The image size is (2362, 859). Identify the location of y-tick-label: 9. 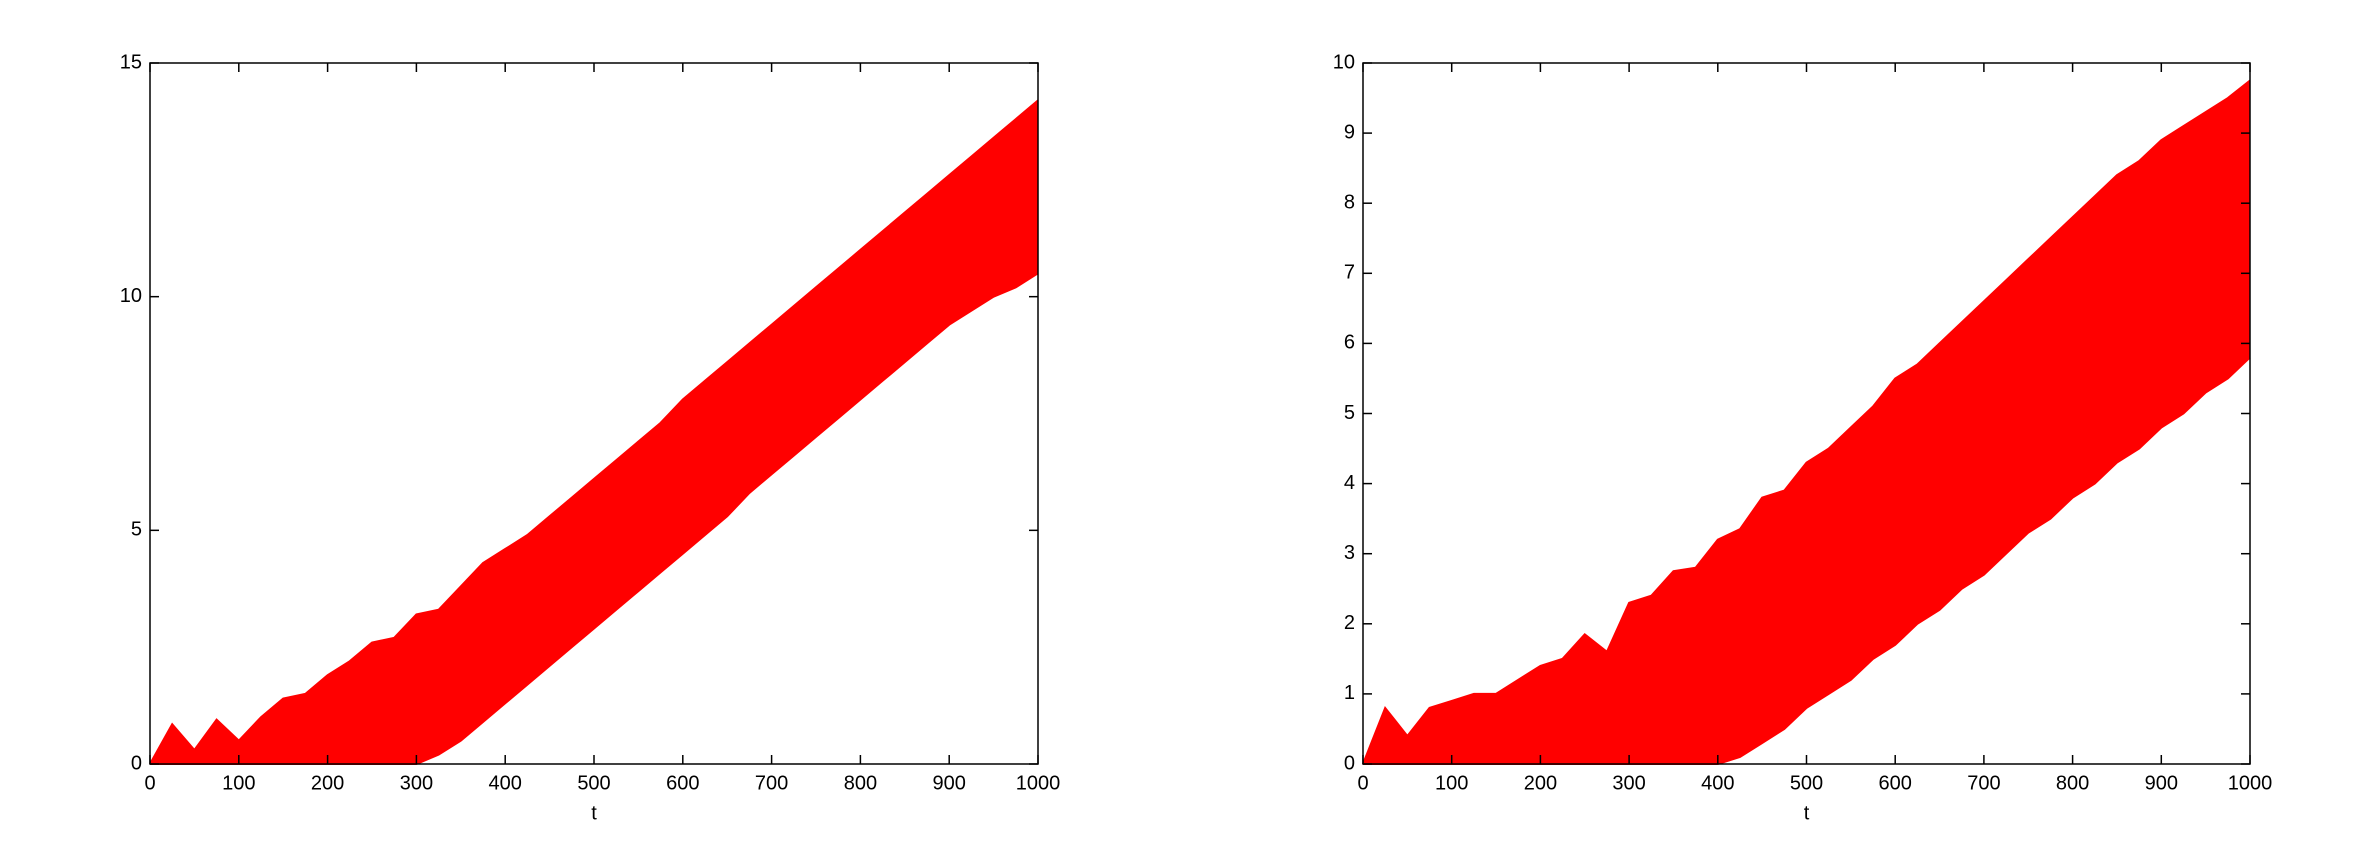
(1349, 132).